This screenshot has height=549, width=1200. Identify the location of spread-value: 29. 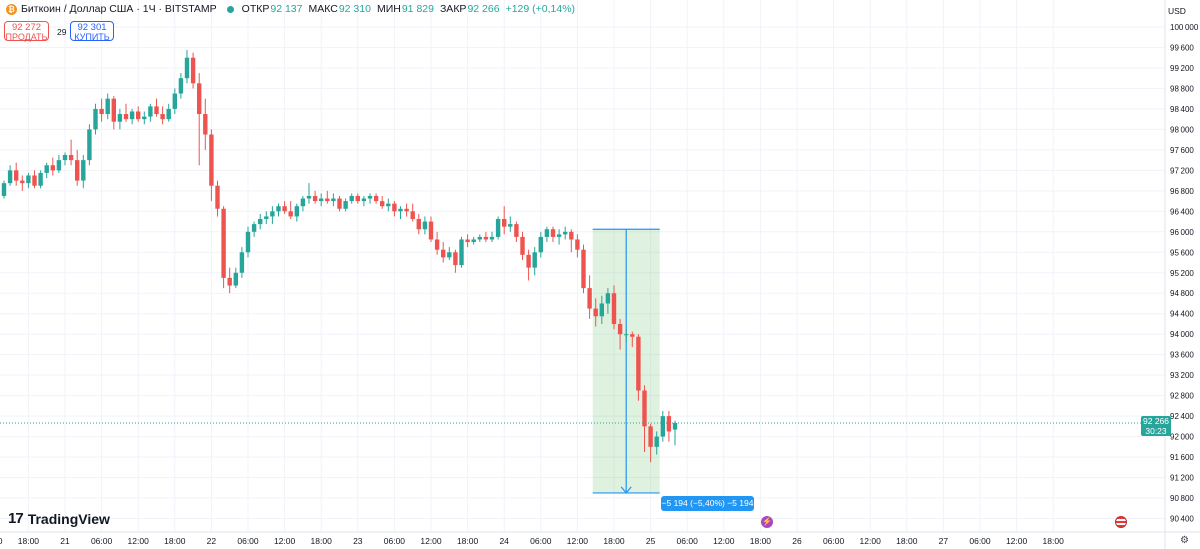
(62, 32).